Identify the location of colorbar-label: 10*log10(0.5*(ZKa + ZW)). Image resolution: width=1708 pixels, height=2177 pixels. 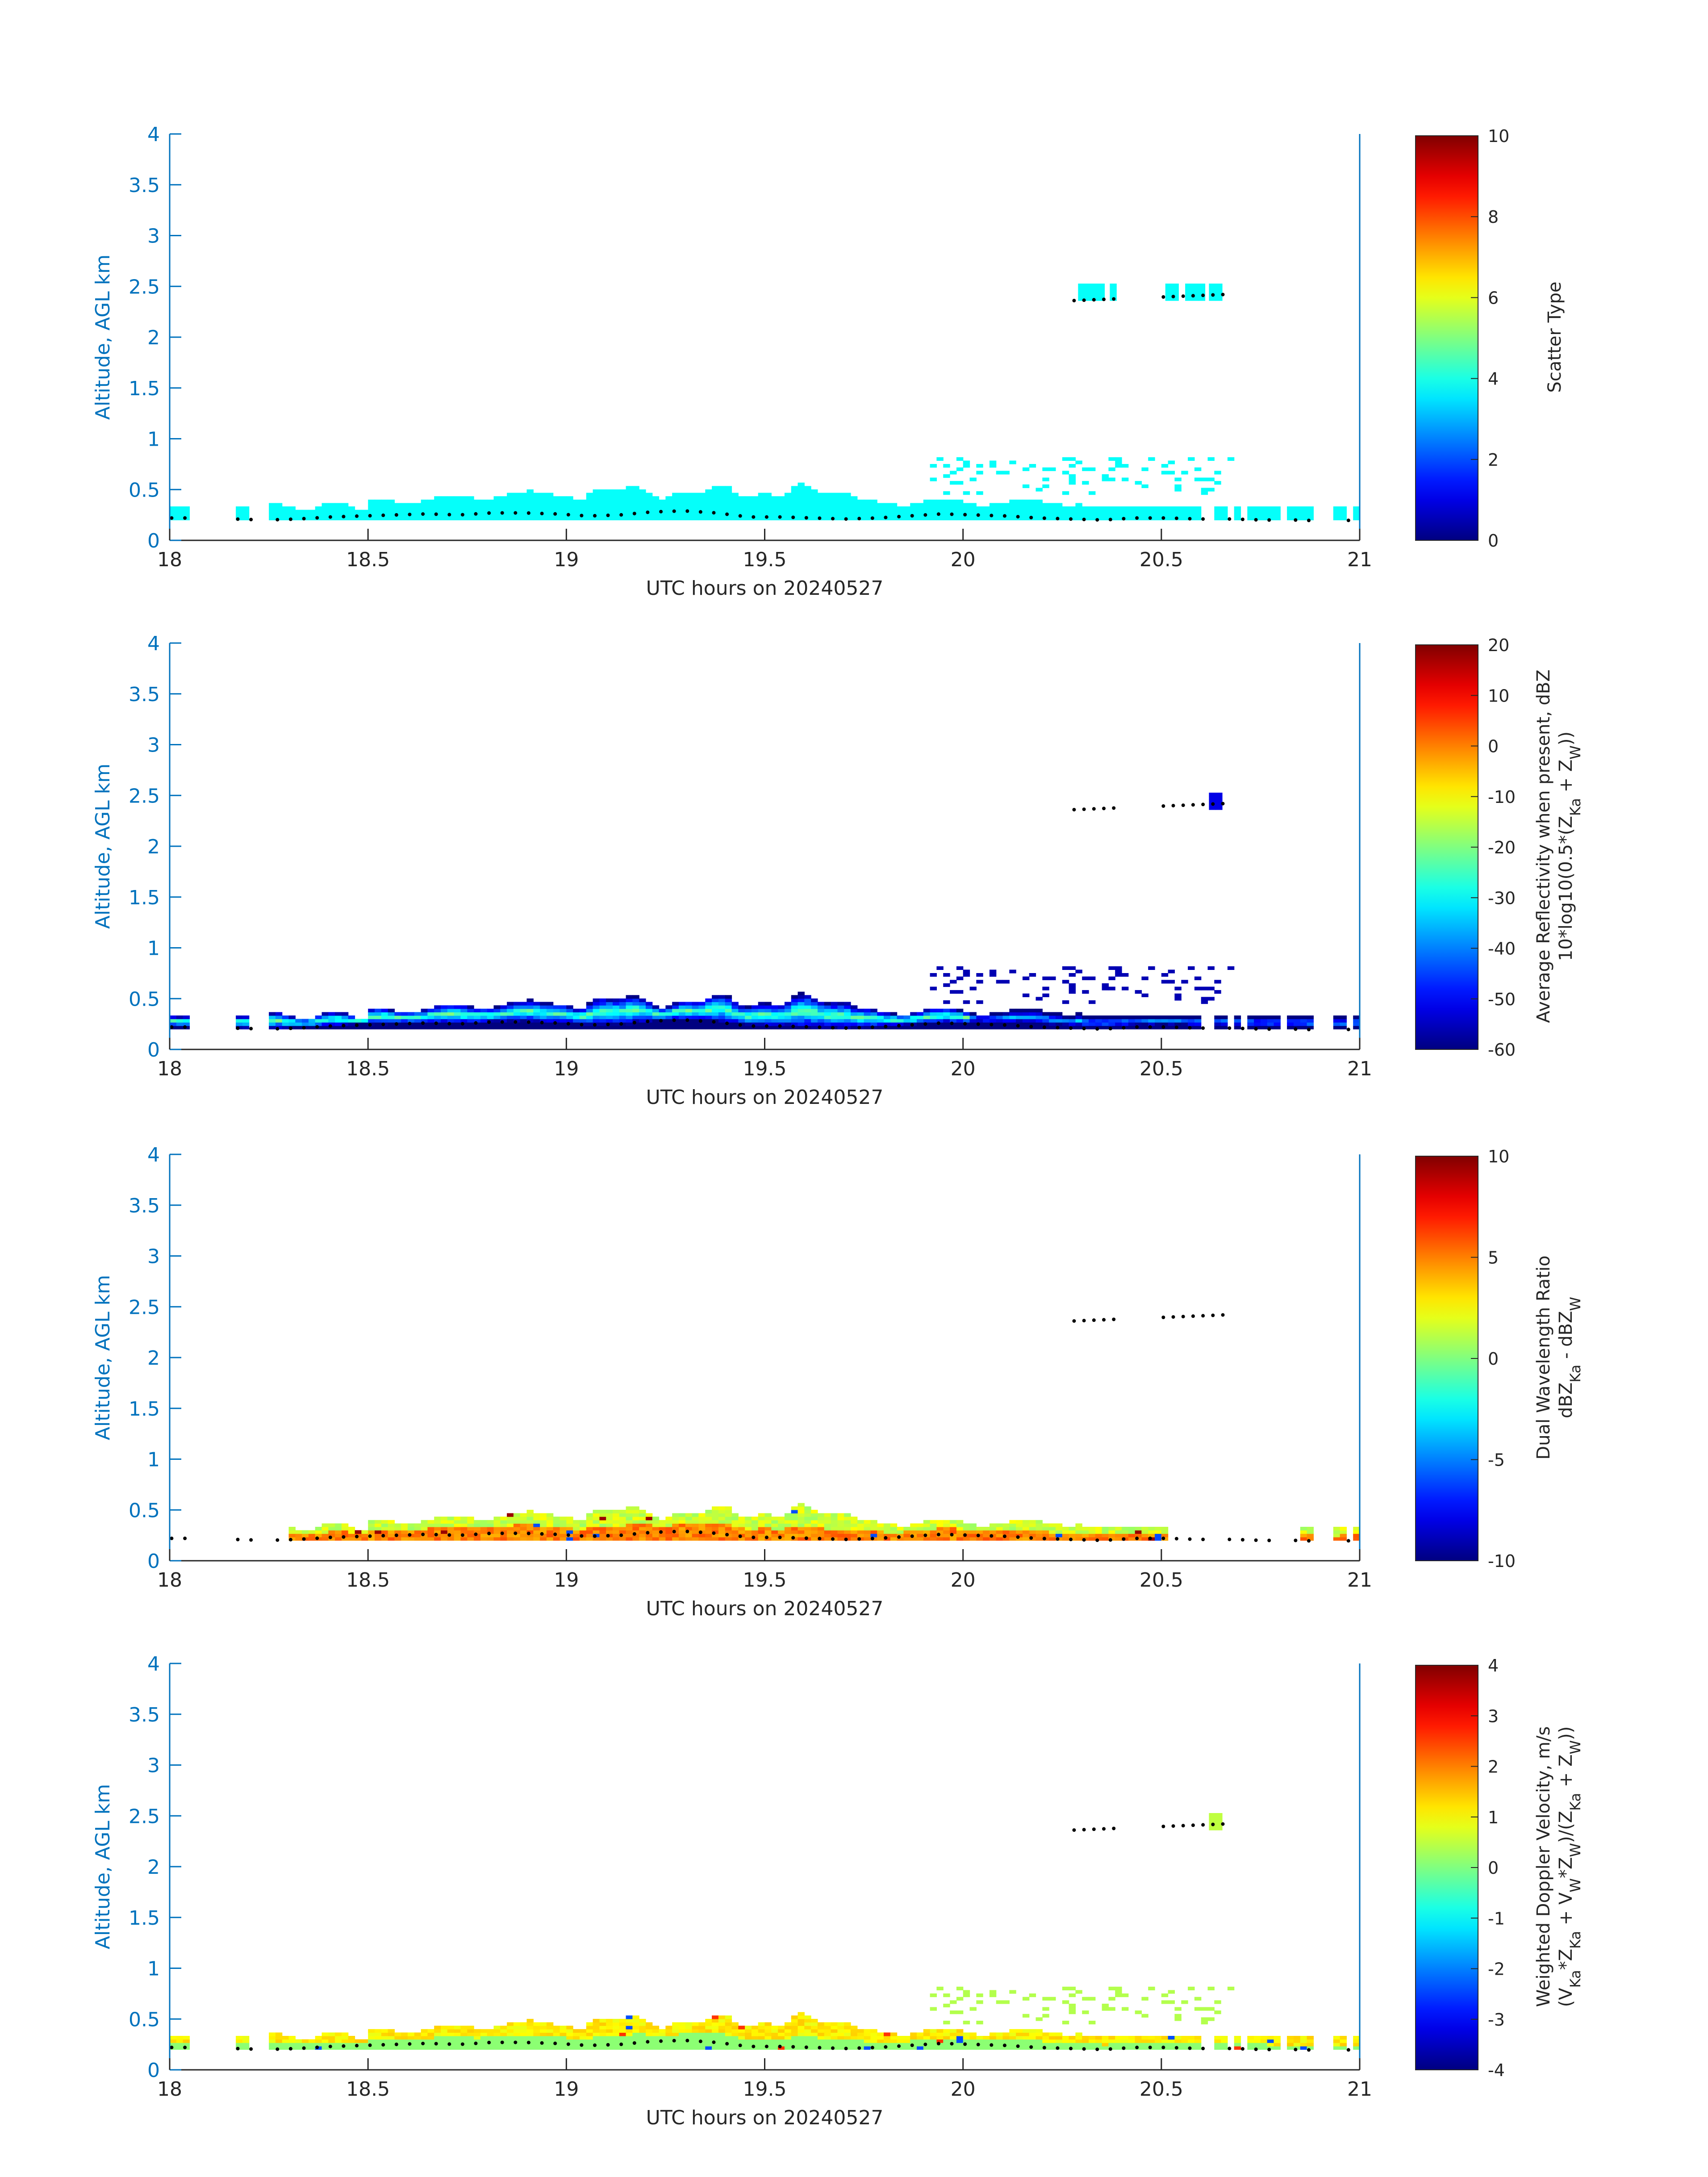
(1570, 846).